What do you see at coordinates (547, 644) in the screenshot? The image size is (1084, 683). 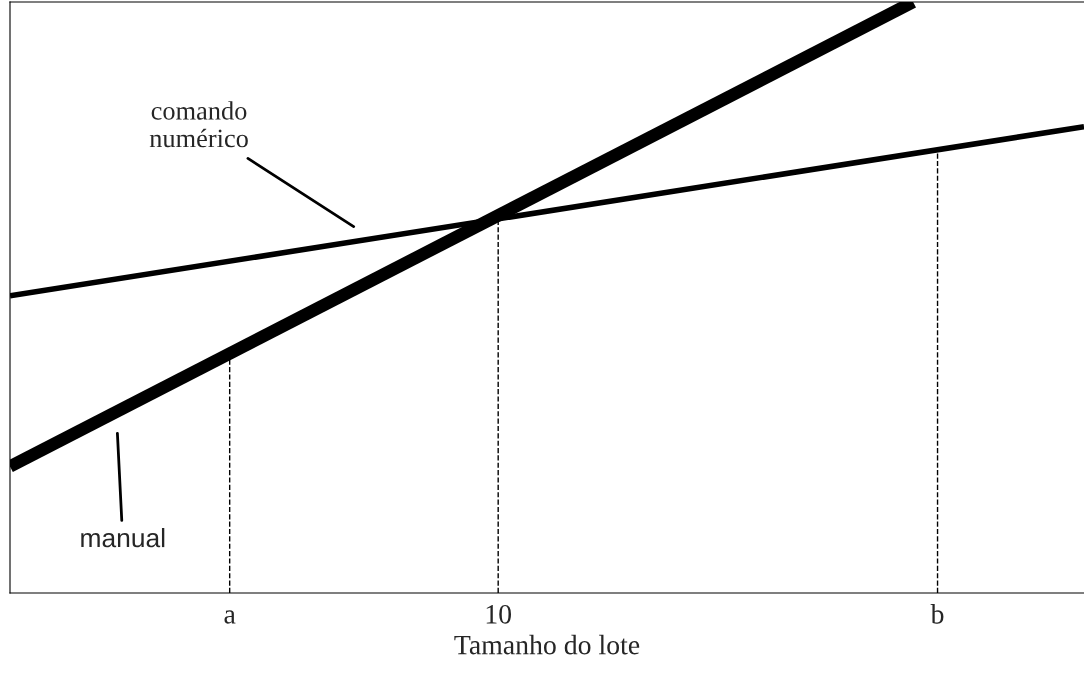 I see `x-axis-title: Tamanho do lote` at bounding box center [547, 644].